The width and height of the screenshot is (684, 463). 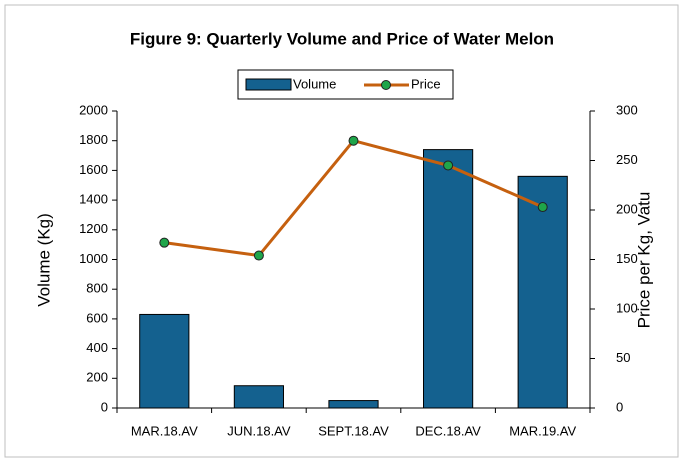 What do you see at coordinates (448, 430) in the screenshot?
I see `x-tick-label: DEC.18.AV` at bounding box center [448, 430].